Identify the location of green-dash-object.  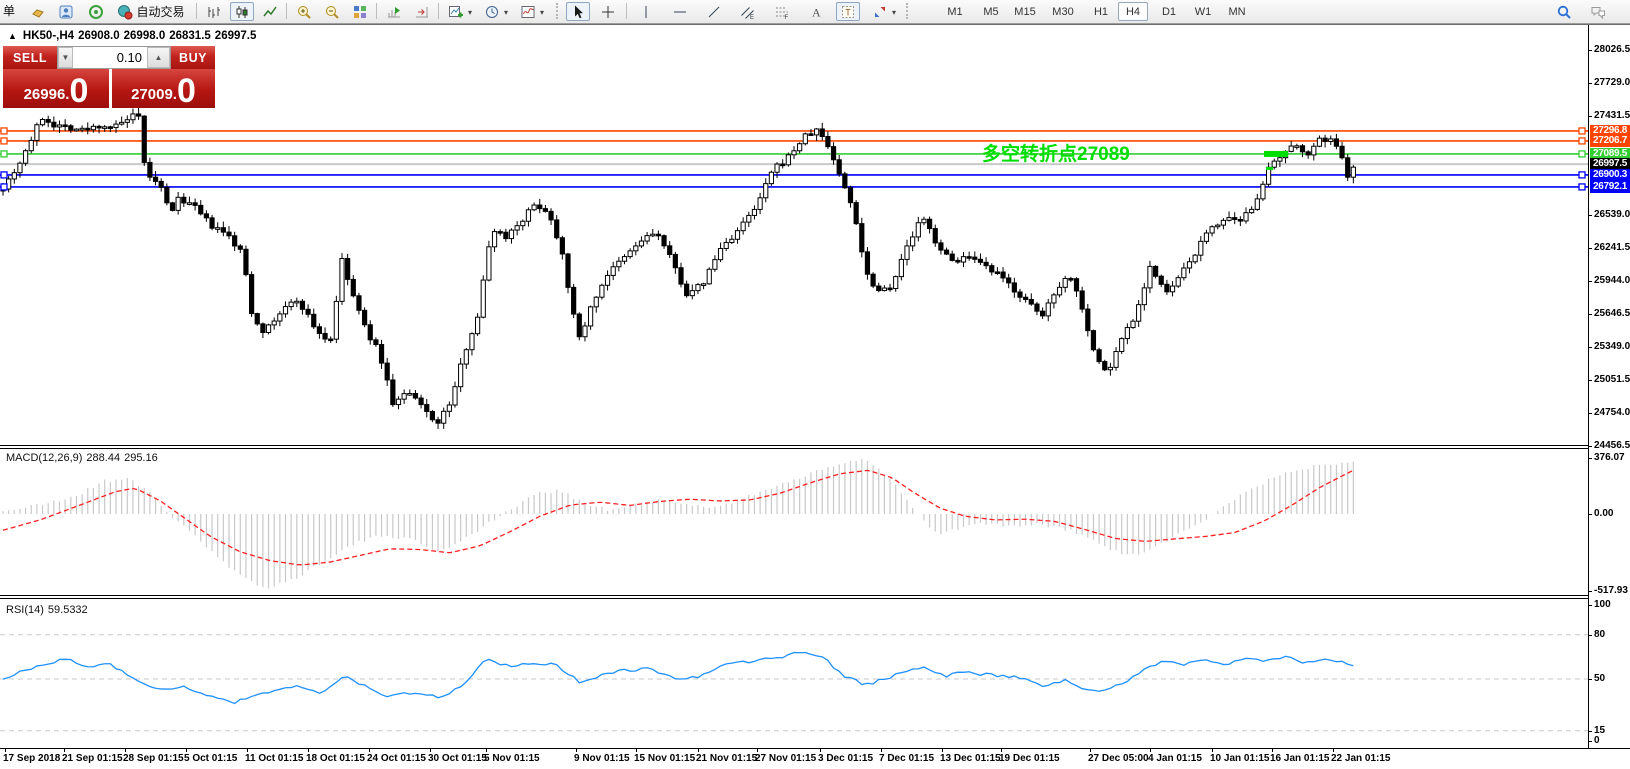
(1269, 168).